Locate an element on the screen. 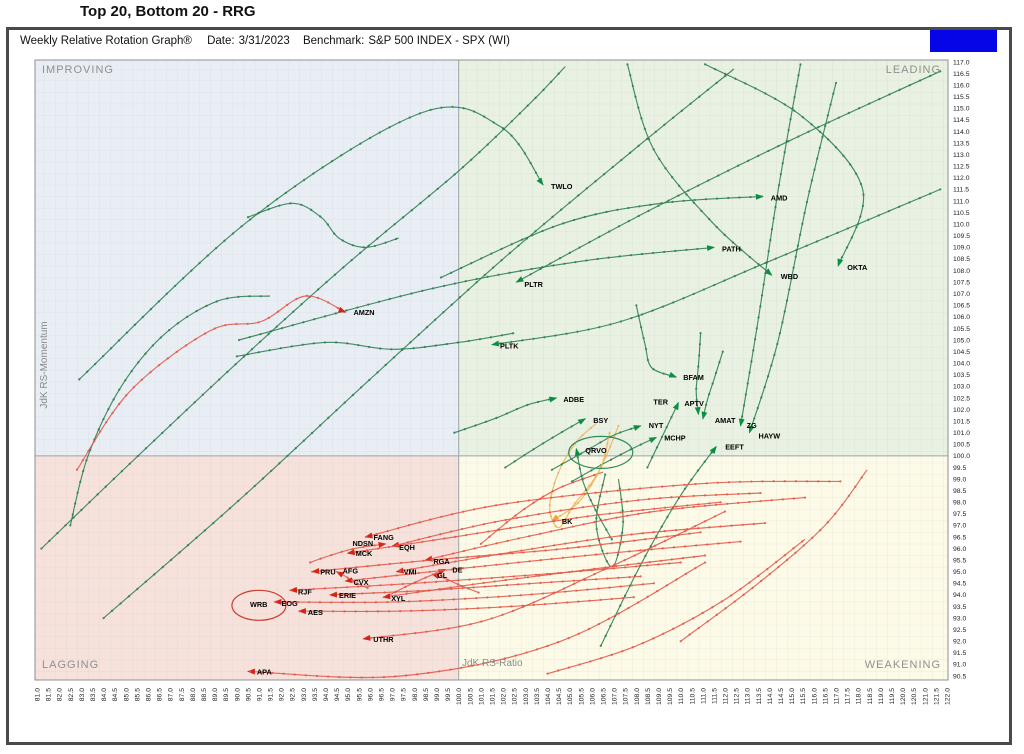  page-title: Top 20, Bottom 20 - RRG is located at coordinates (168, 11).